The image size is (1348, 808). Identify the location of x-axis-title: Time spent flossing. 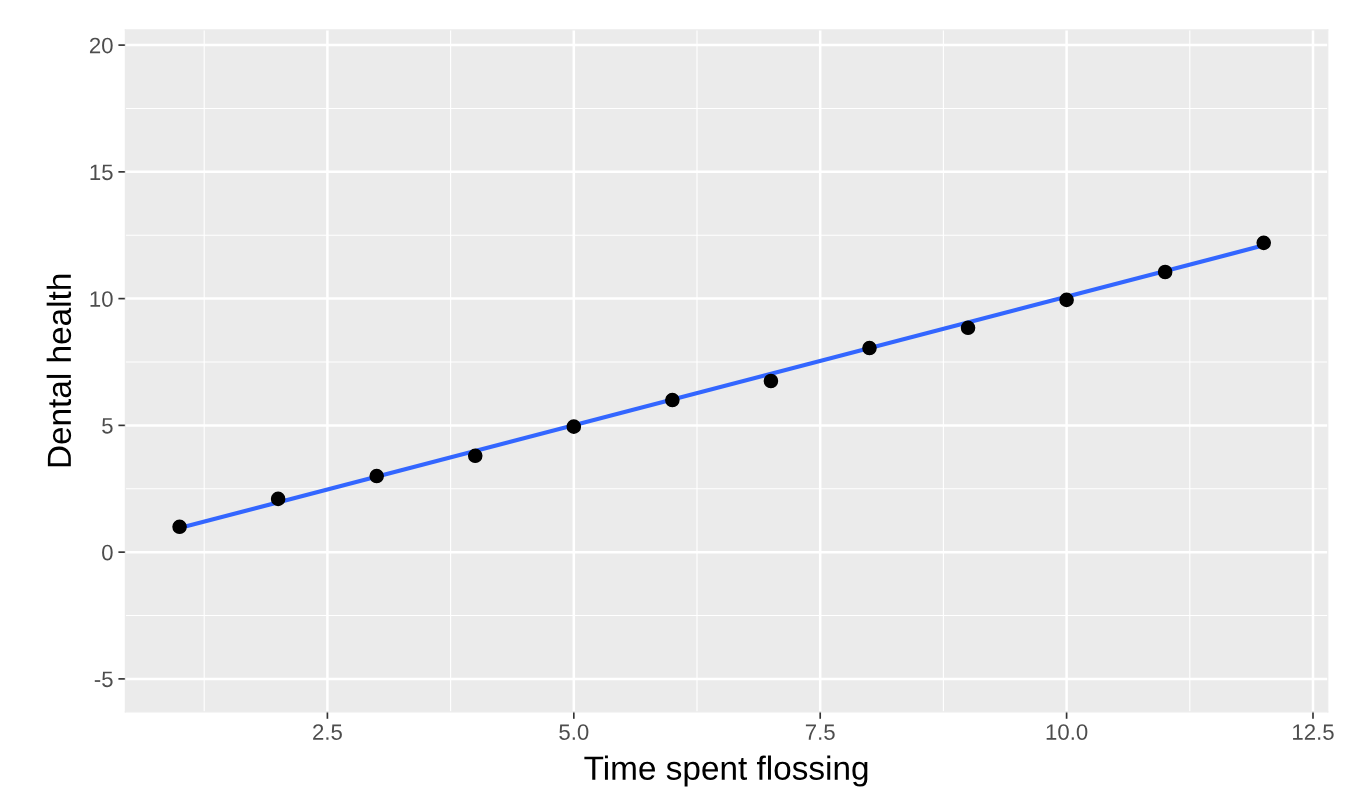
(726, 771).